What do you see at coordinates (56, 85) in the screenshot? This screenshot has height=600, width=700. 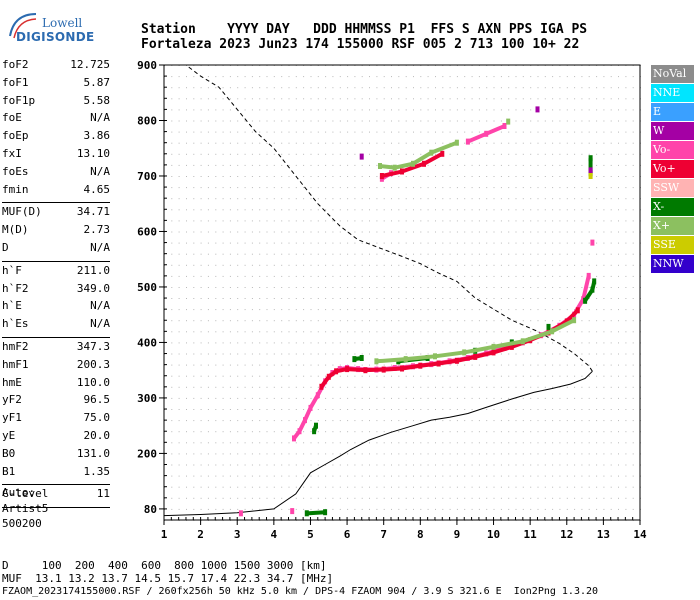 I see `param-row: foF1 5.87` at bounding box center [56, 85].